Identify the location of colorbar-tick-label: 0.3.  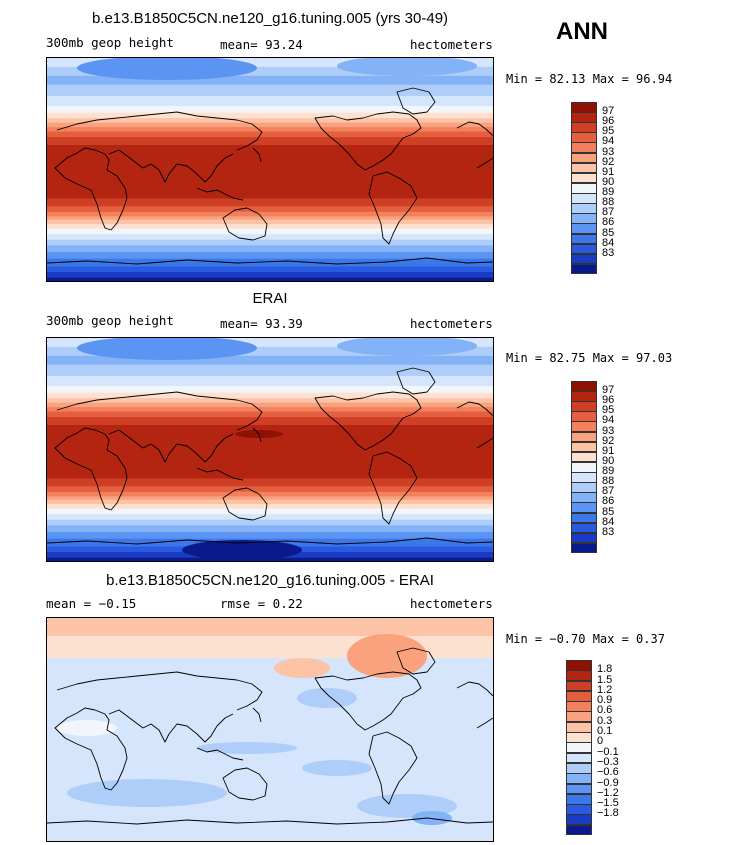
(605, 720).